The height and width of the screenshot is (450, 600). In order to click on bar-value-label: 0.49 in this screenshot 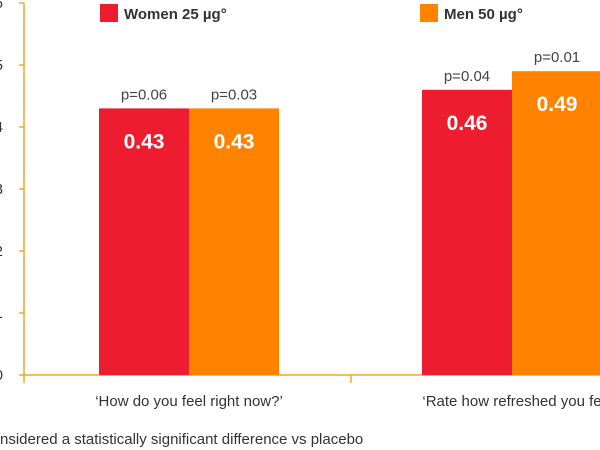, I will do `click(557, 104)`.